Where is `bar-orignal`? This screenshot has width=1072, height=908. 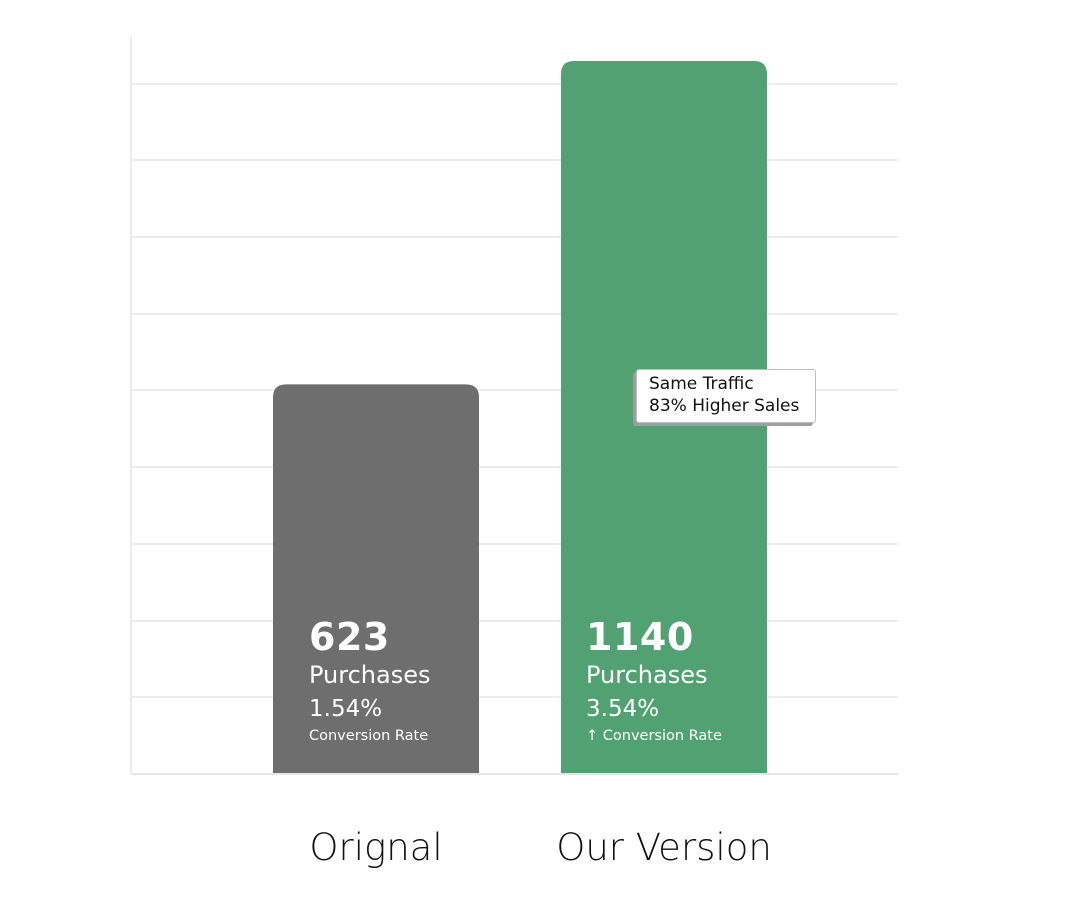
bar-orignal is located at coordinates (376, 579).